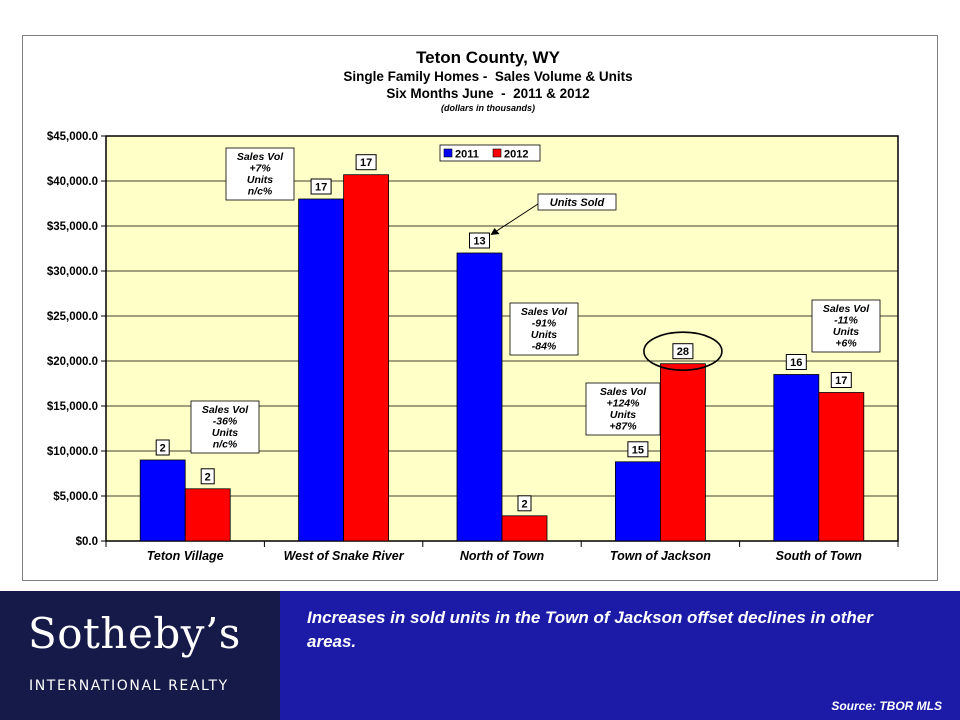 The image size is (960, 720). What do you see at coordinates (72, 137) in the screenshot?
I see `y-tick-label: $45,000.0` at bounding box center [72, 137].